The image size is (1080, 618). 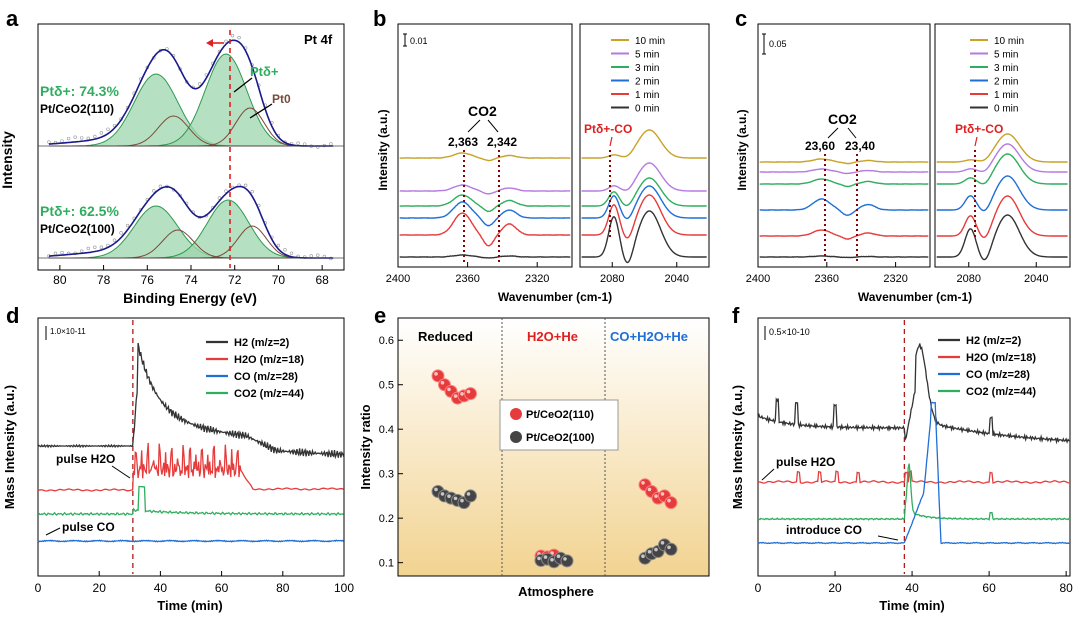 I want to click on co2-arrow-b1, so click(x=474, y=126).